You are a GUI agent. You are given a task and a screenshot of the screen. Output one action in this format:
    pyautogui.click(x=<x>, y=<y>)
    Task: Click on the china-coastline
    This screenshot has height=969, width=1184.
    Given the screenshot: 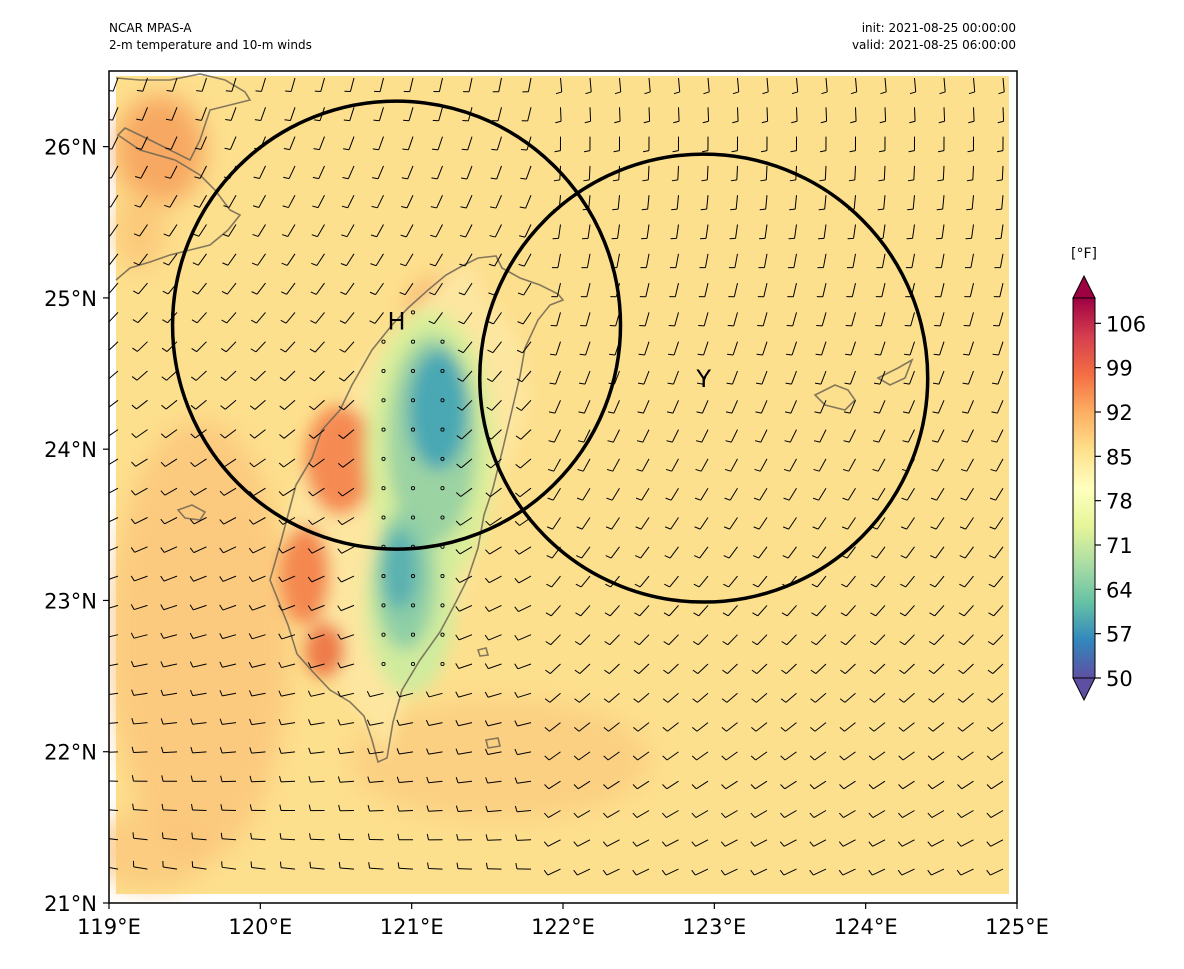 What is the action you would take?
    pyautogui.click(x=183, y=177)
    